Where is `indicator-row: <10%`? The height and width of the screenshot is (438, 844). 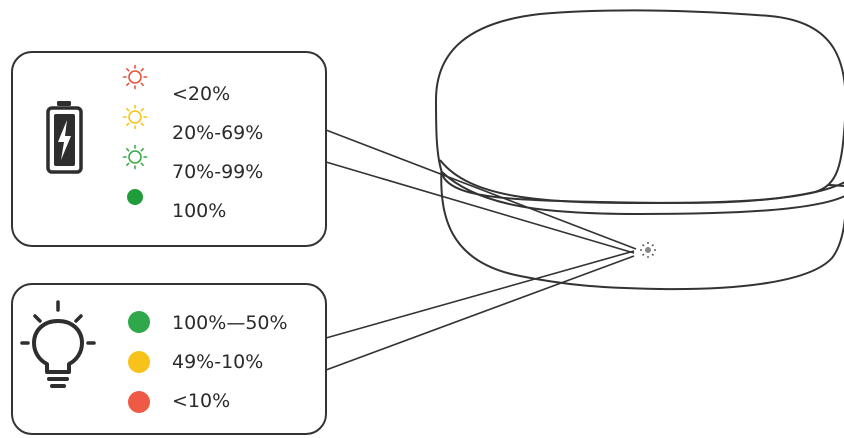 indicator-row: <10% is located at coordinates (179, 401).